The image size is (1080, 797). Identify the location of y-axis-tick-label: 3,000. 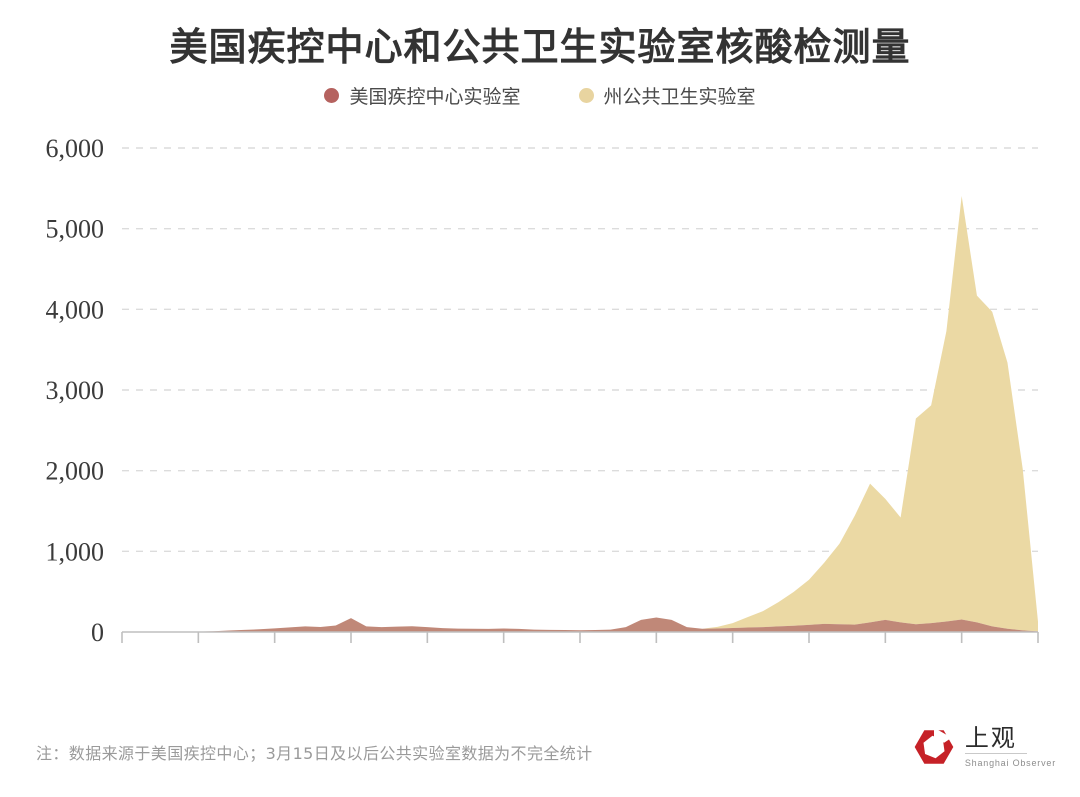
(75, 390).